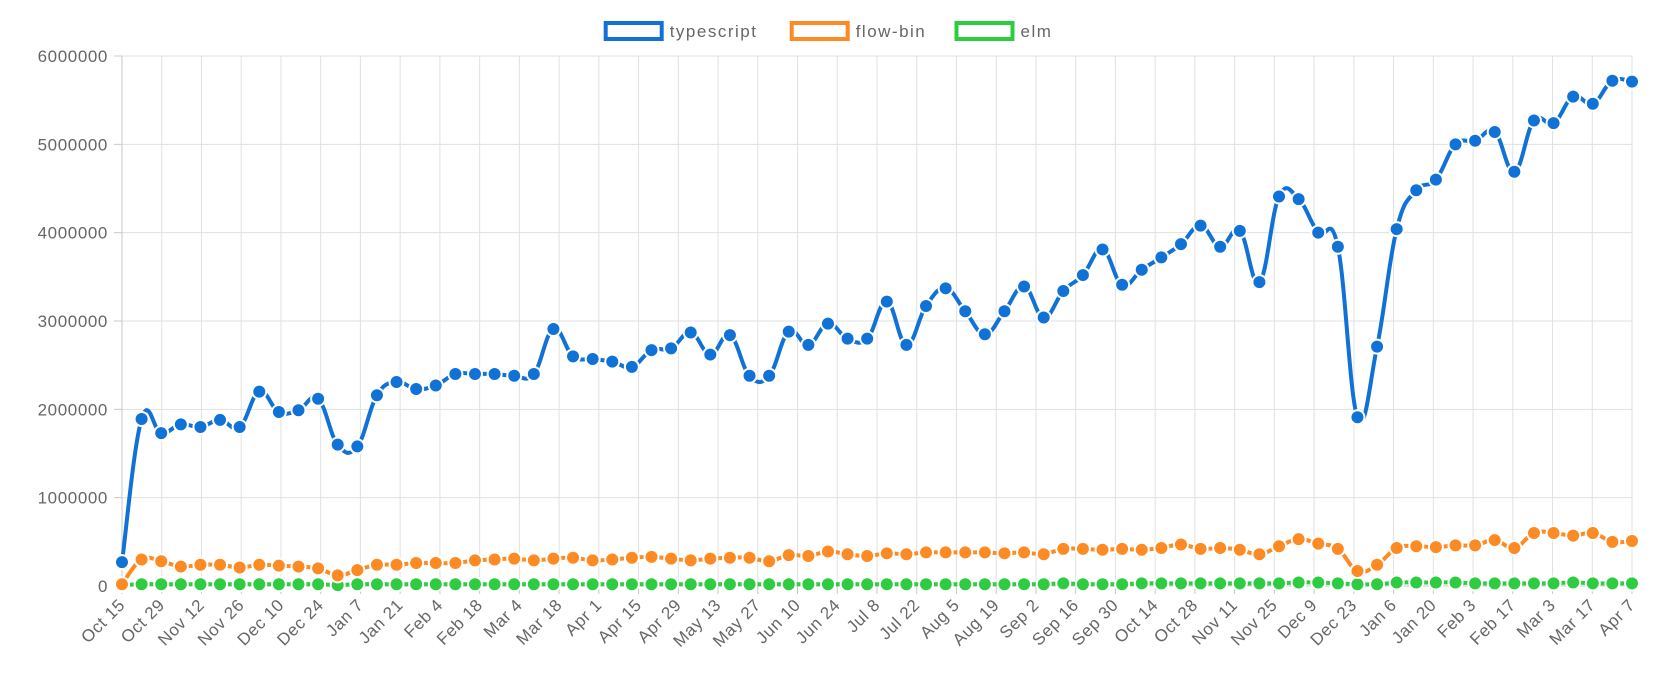 The width and height of the screenshot is (1658, 680). I want to click on legend-item-elm: elm, so click(1003, 31).